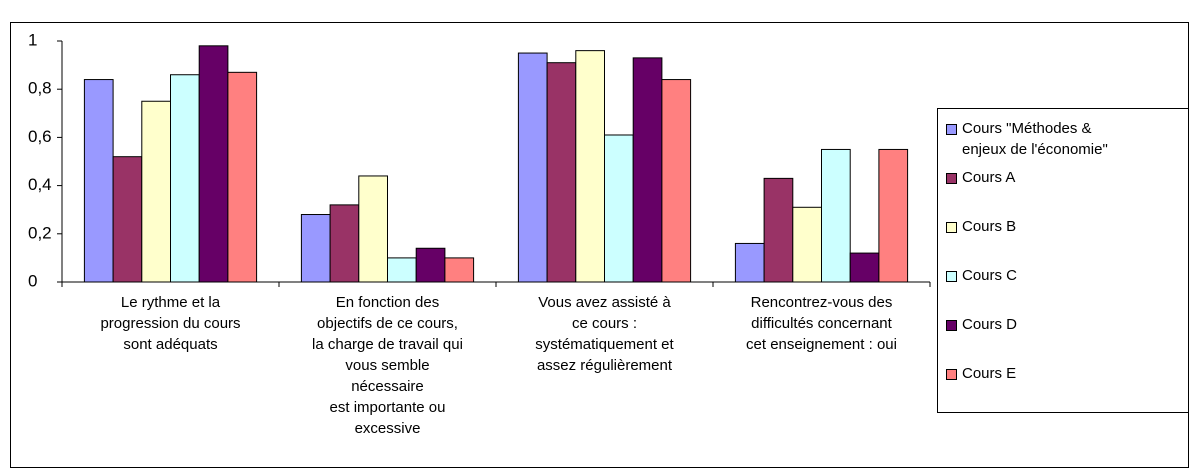 The image size is (1190, 468). What do you see at coordinates (40, 232) in the screenshot?
I see `y-tick-label: 0,2` at bounding box center [40, 232].